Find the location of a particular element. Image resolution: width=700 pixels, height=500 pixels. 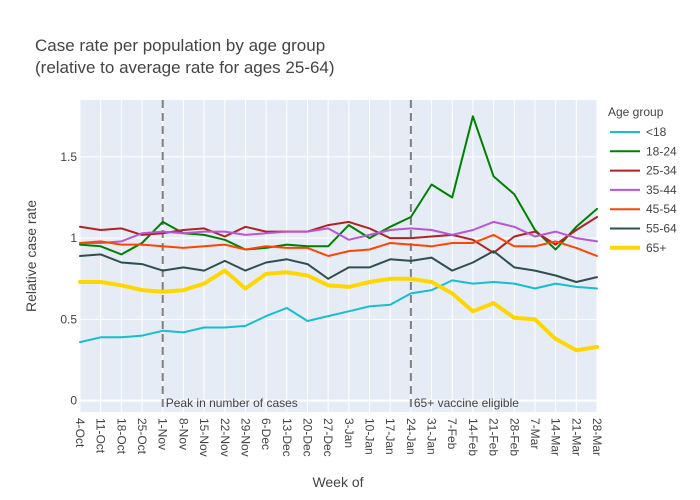

x-tick-label: 29-Nov is located at coordinates (245, 437).